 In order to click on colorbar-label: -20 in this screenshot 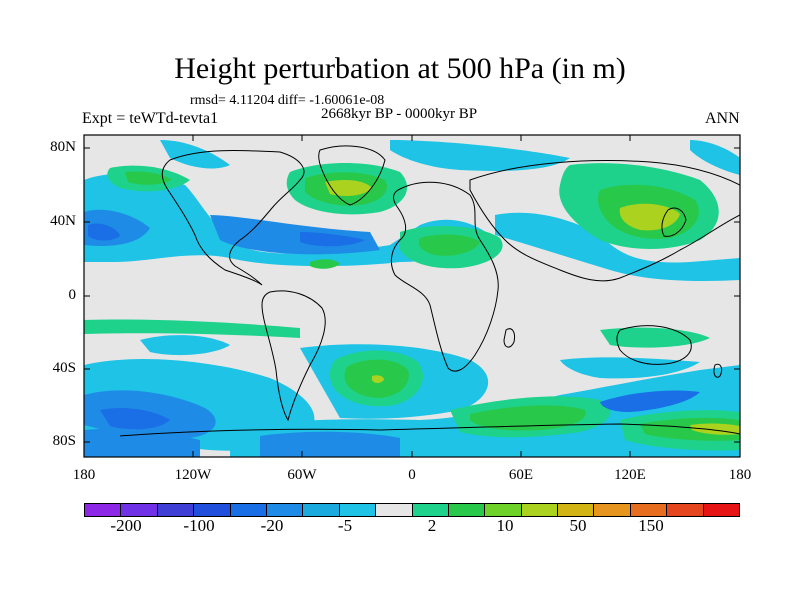, I will do `click(272, 525)`.